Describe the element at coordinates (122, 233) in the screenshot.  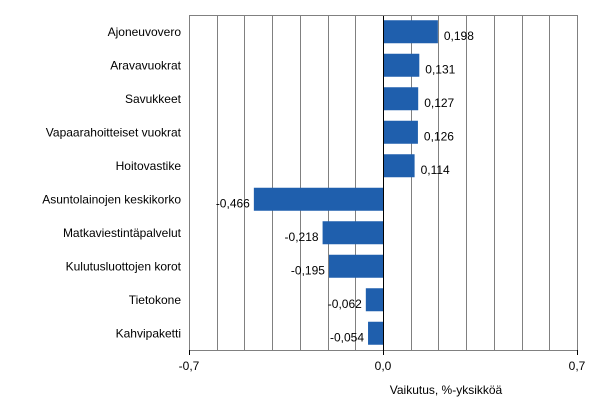
I see `category-label: Matkaviestintäpalvelut` at that location.